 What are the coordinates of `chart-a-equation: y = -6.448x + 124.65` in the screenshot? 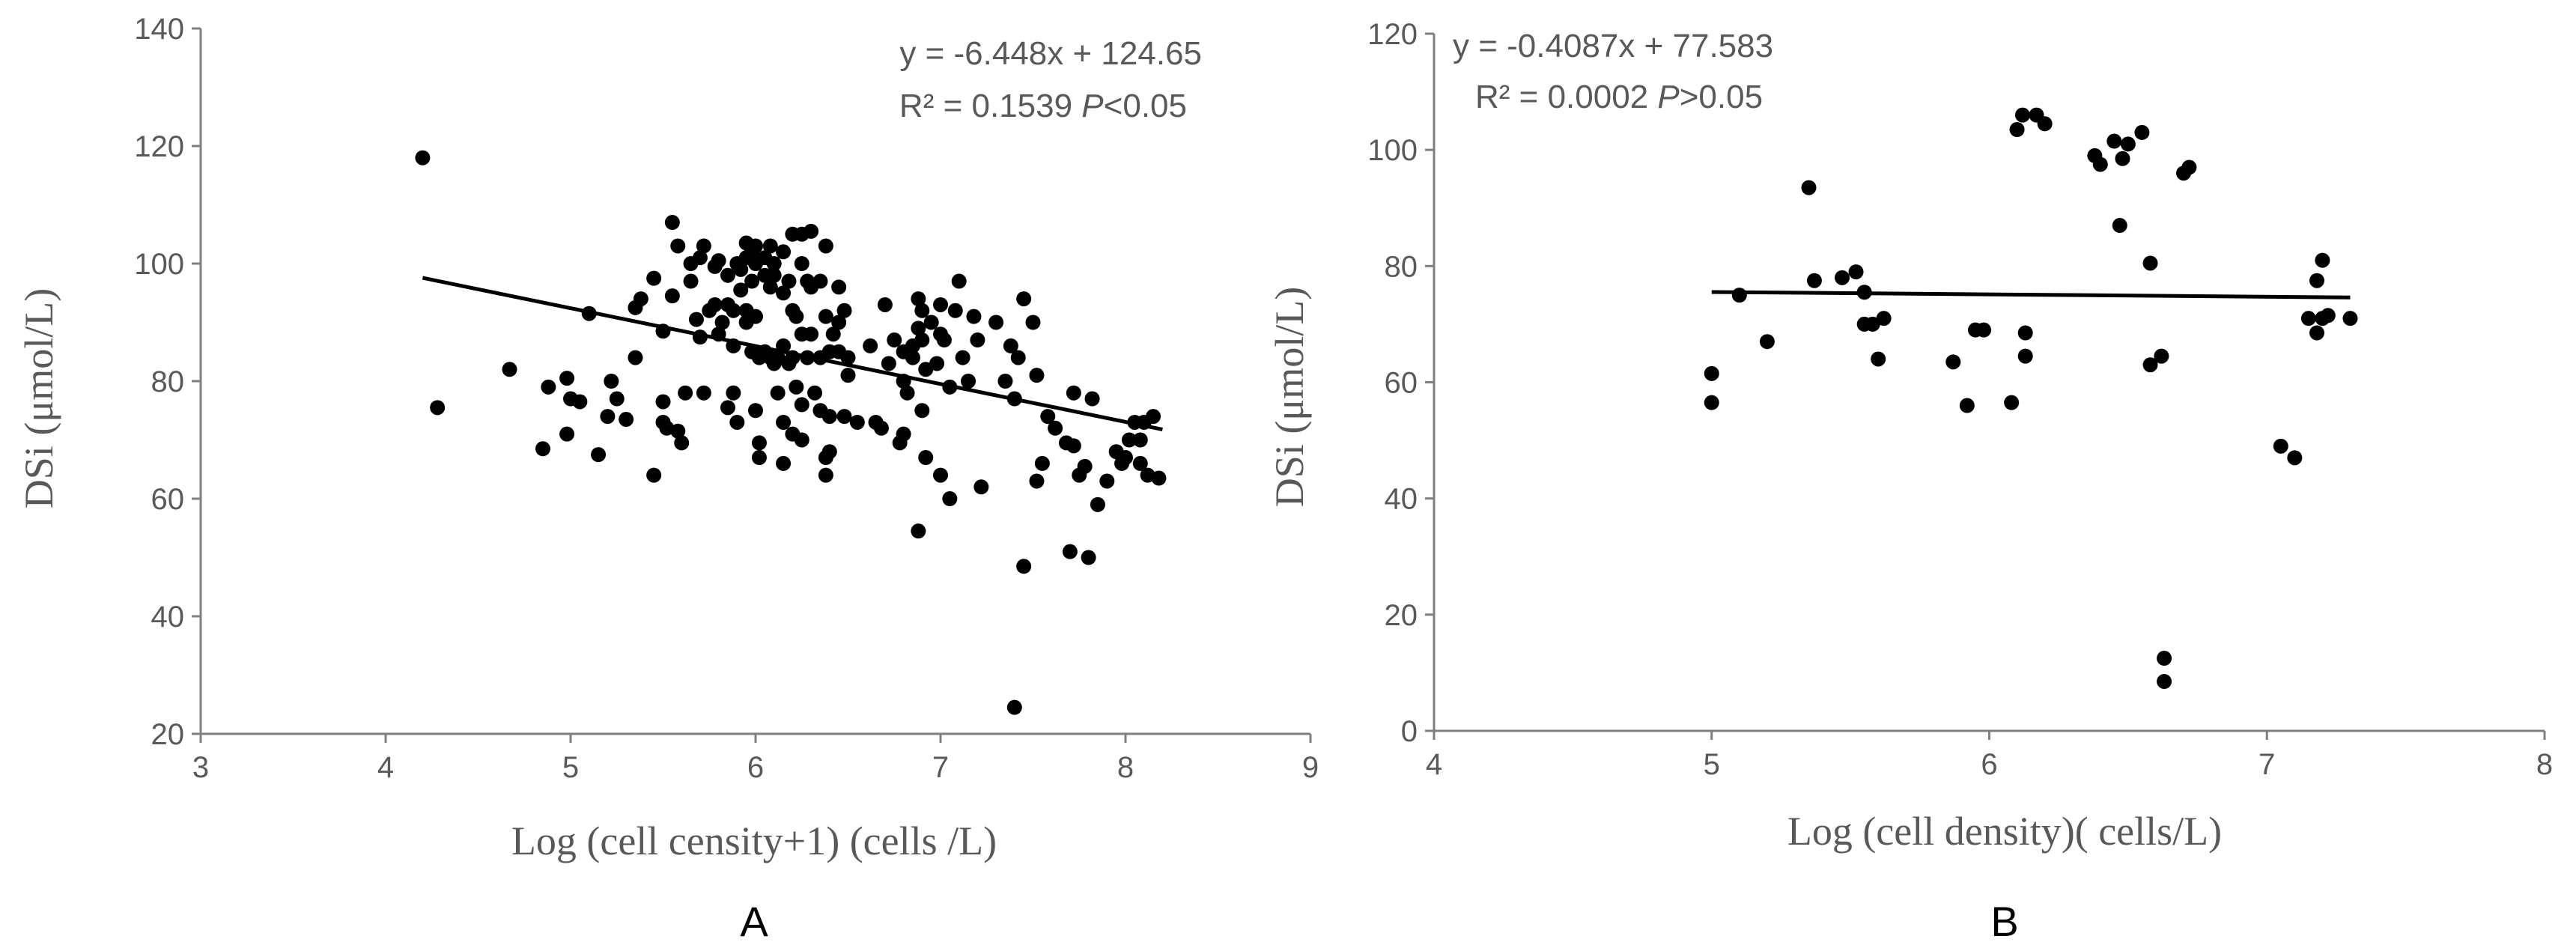 It's located at (1050, 53).